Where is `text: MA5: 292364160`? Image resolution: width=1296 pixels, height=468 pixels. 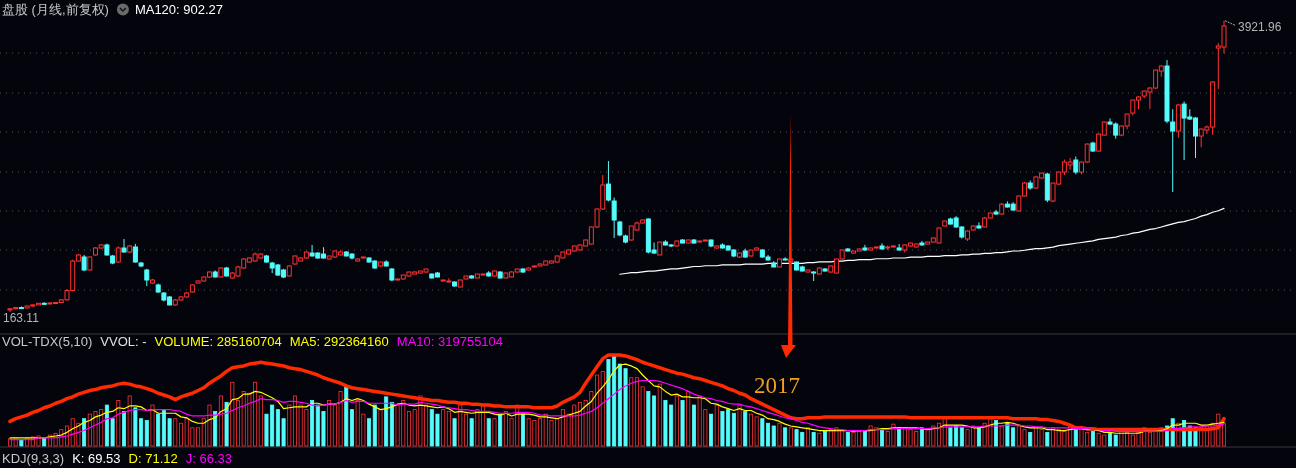
text: MA5: 292364160 is located at coordinates (339, 341).